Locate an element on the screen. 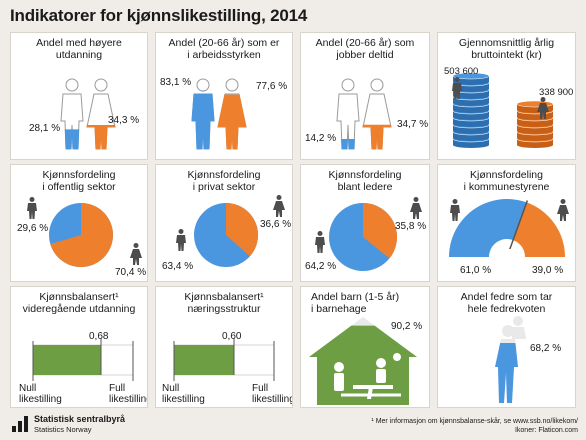 The image size is (586, 440). parttime-figures is located at coordinates (364, 114).